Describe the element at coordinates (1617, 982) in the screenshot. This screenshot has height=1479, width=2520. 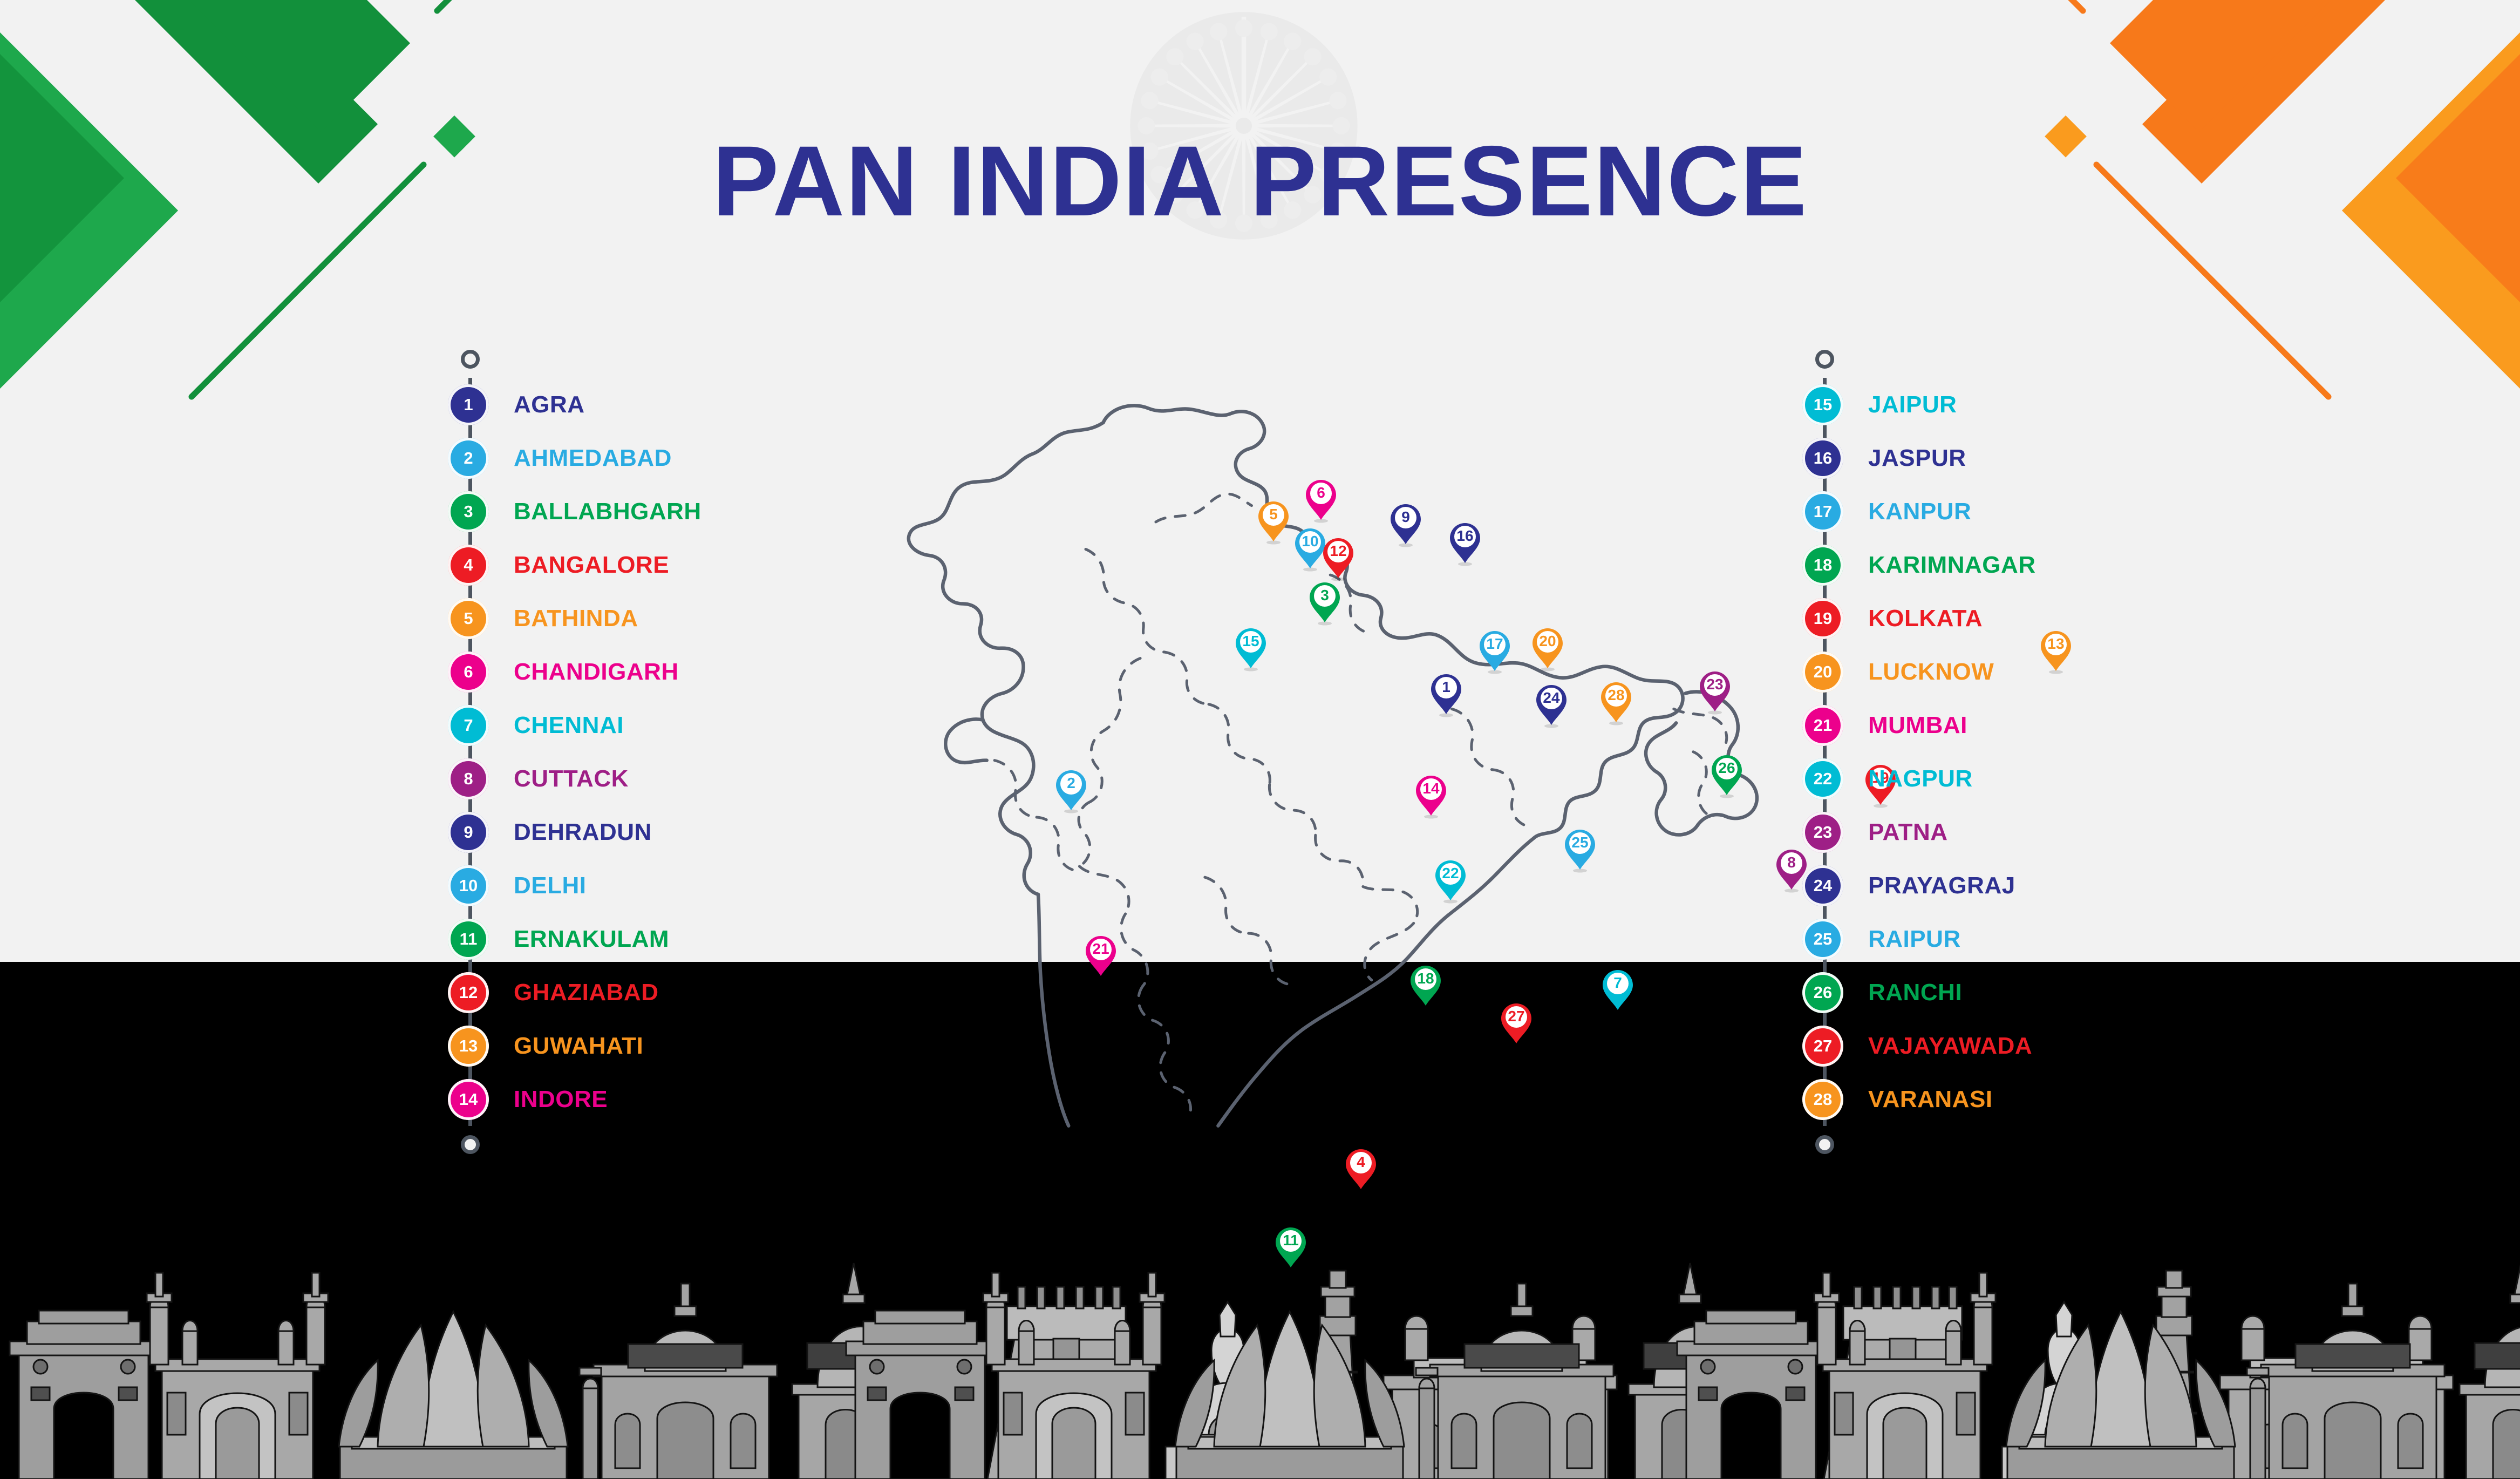
I see `map-pin-number: 7` at that location.